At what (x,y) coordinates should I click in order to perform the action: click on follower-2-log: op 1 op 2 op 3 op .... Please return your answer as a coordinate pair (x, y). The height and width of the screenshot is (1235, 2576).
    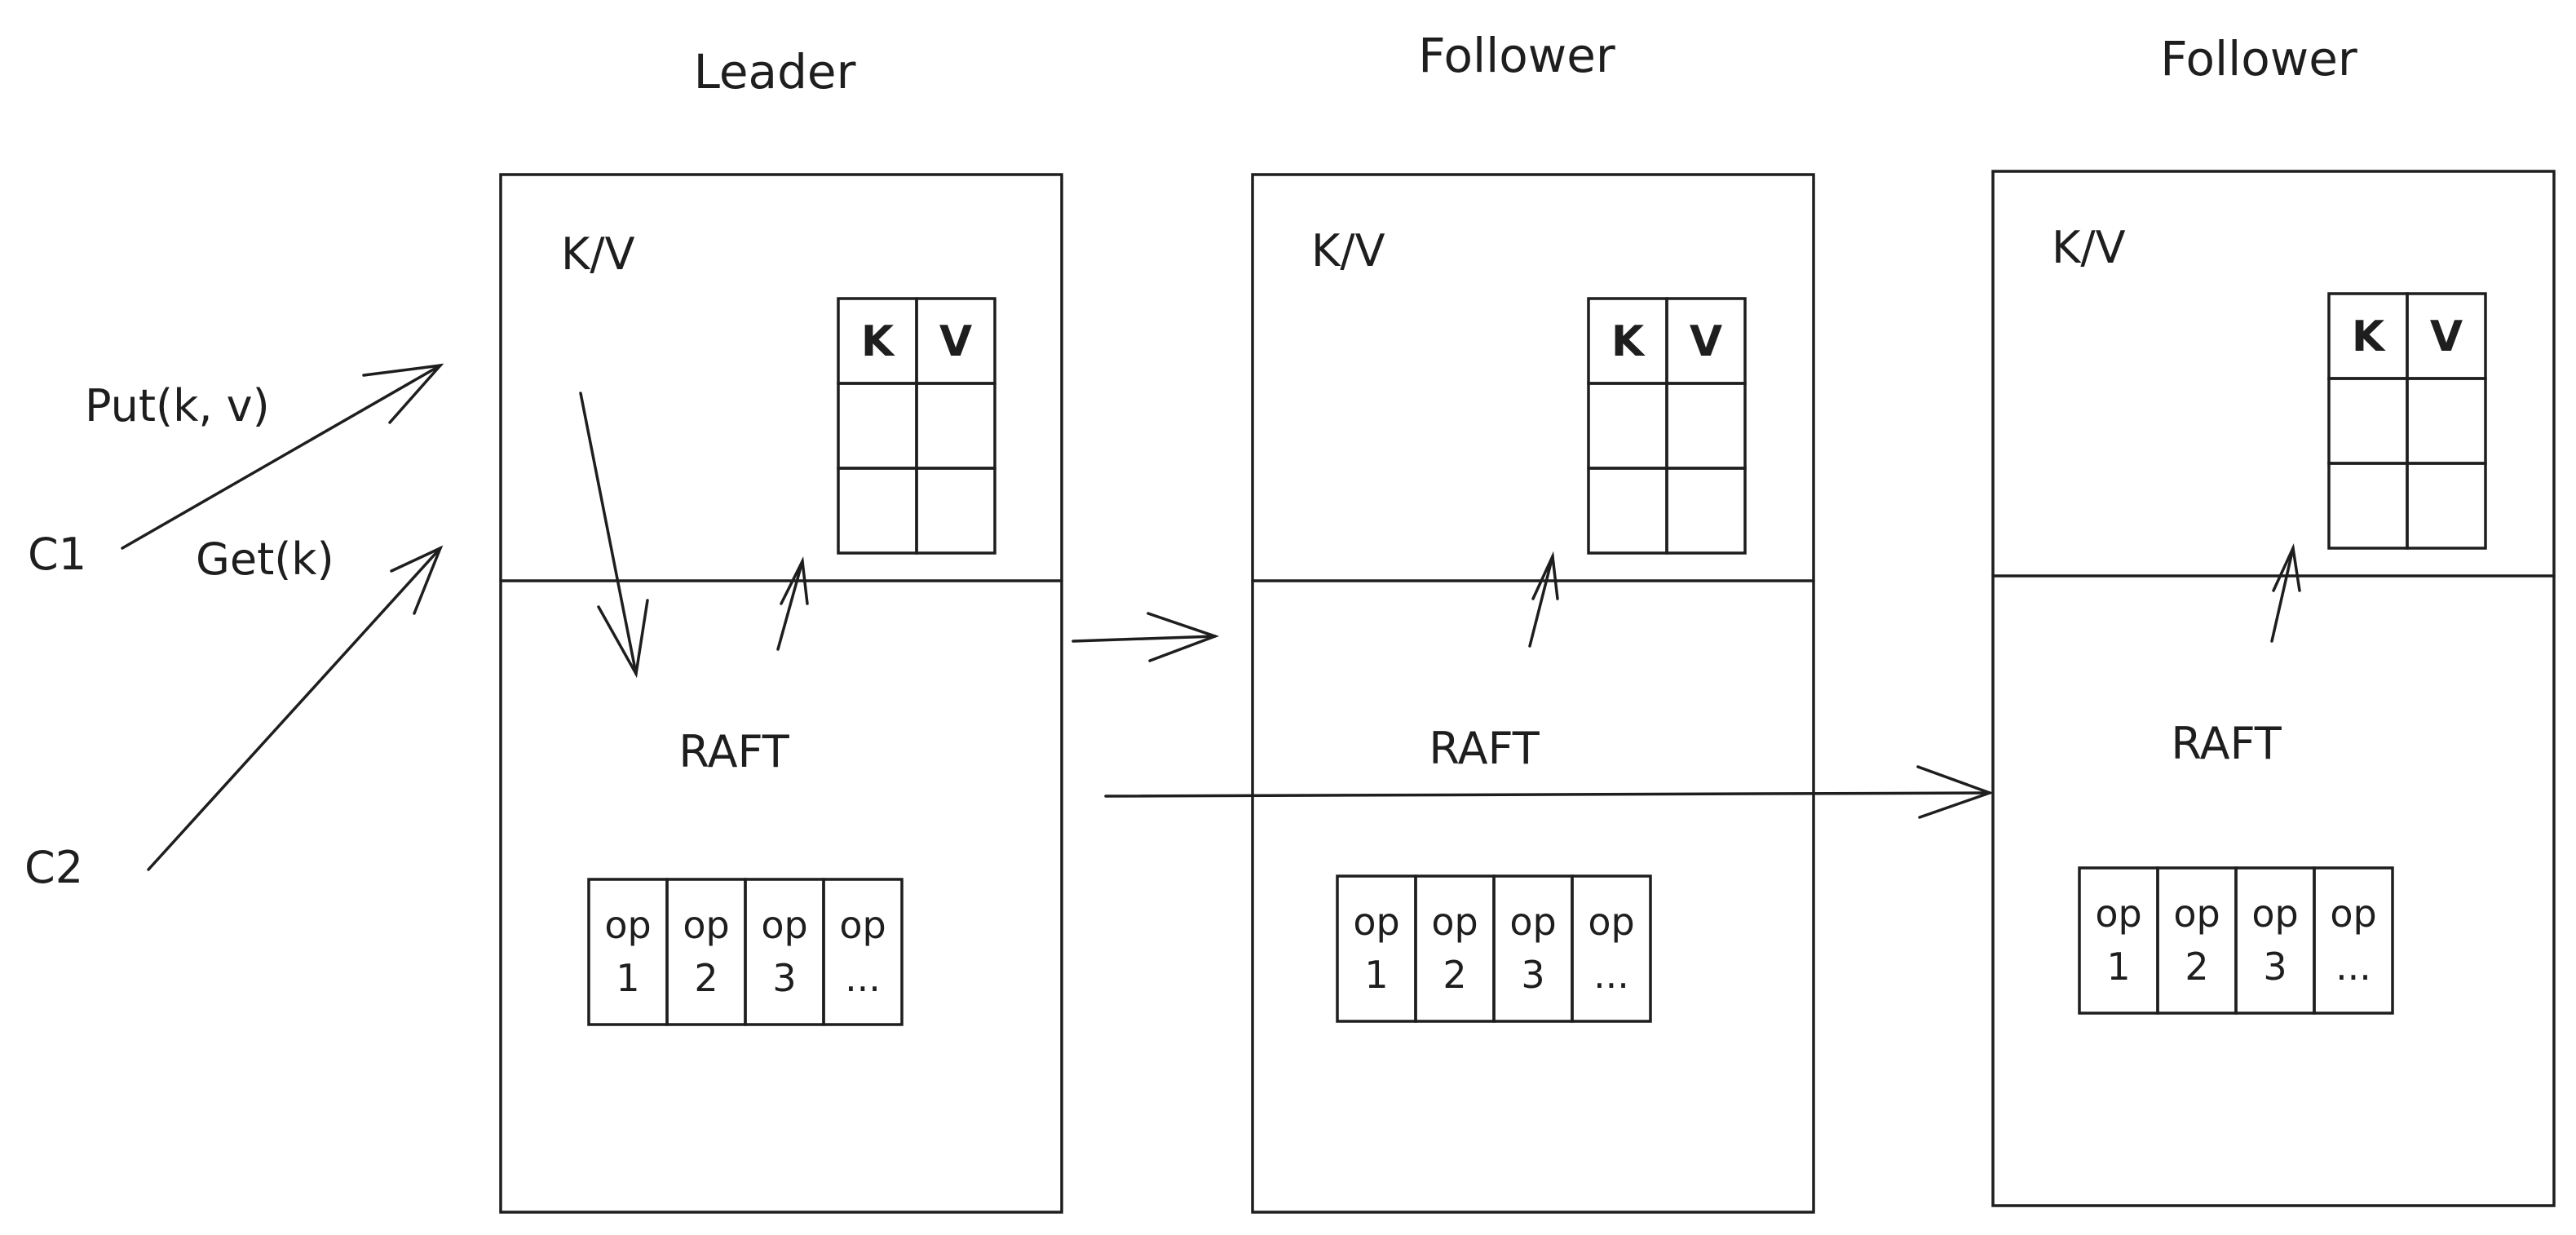
    Looking at the image, I should click on (2236, 940).